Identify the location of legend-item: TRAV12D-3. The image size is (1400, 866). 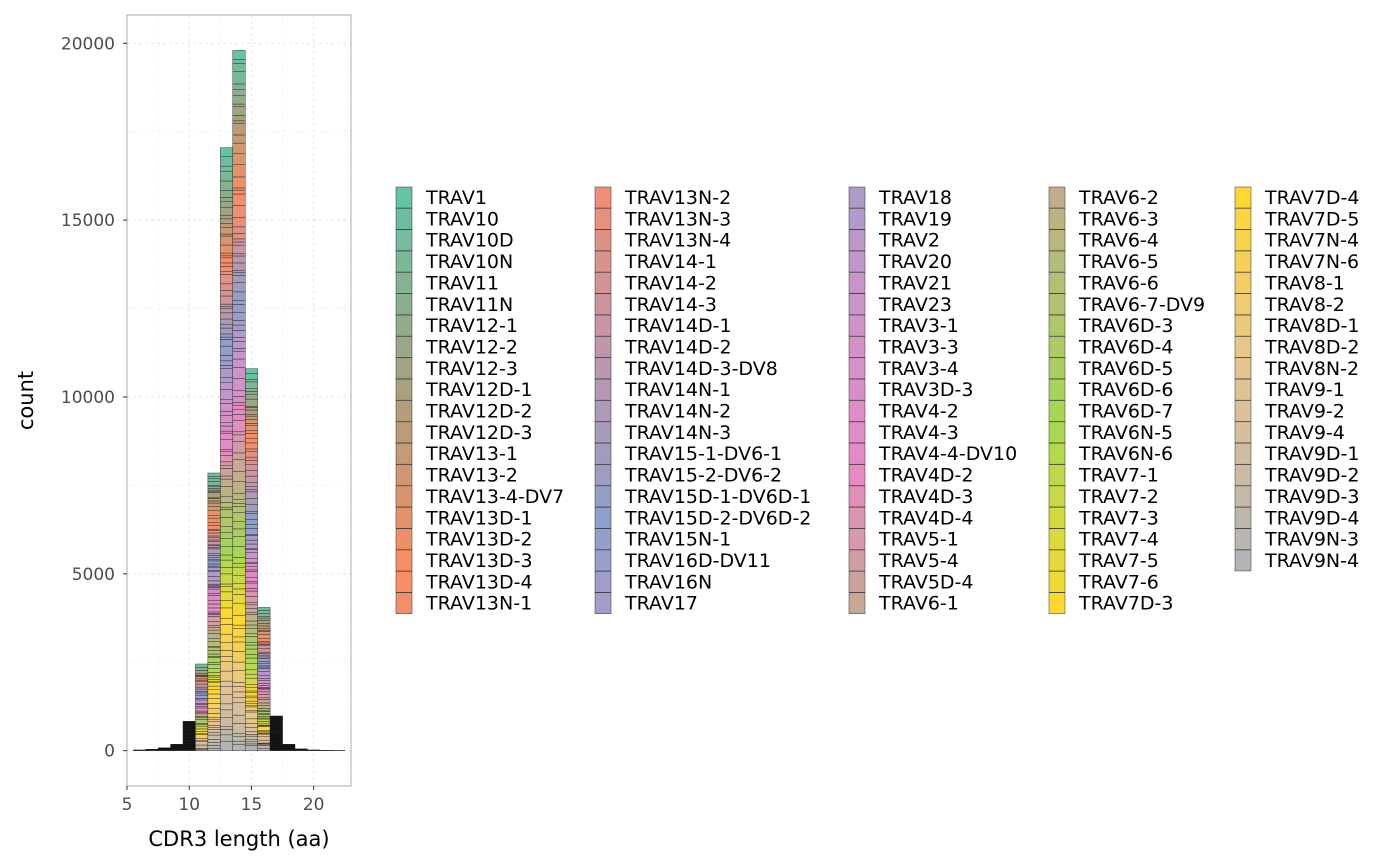
(464, 432).